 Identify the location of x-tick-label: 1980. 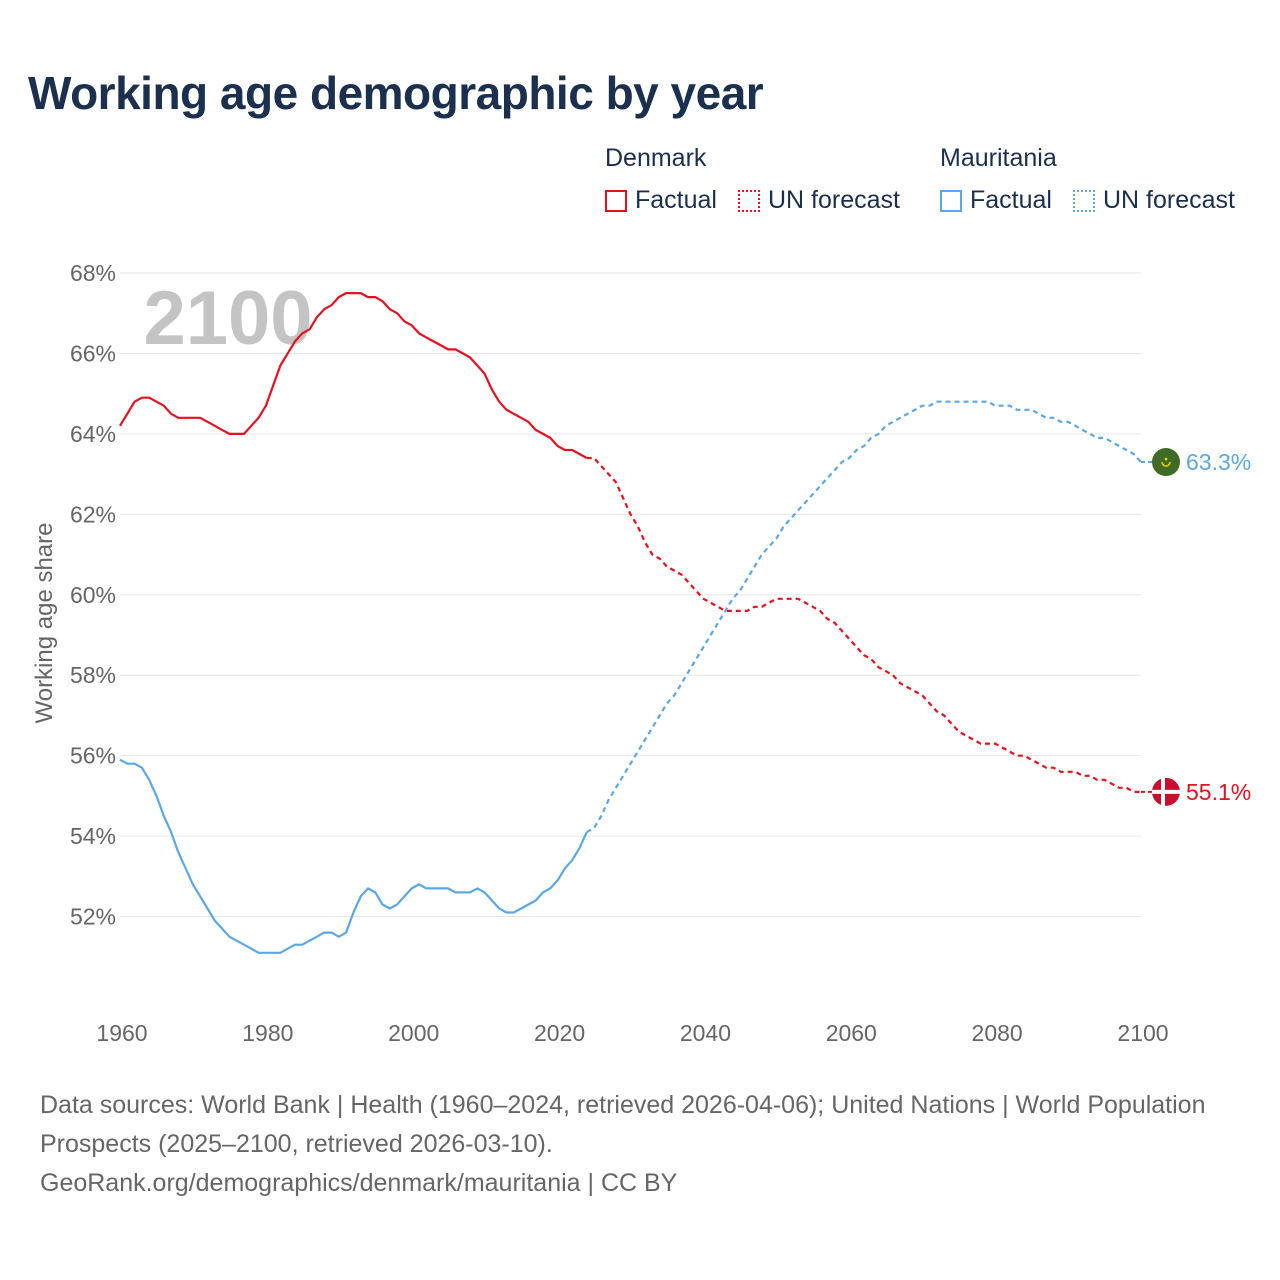
(267, 1033).